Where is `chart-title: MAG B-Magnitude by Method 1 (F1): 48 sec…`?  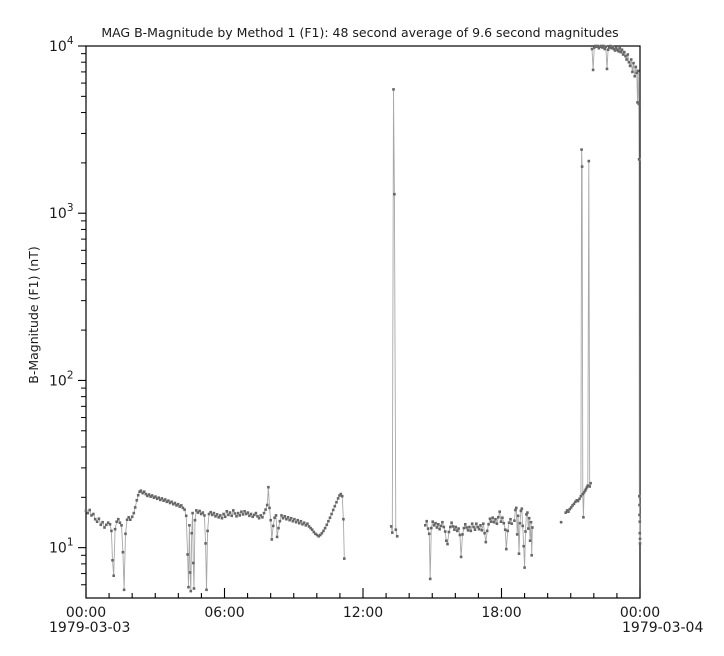 chart-title: MAG B-Magnitude by Method 1 (F1): 48 sec… is located at coordinates (359, 32).